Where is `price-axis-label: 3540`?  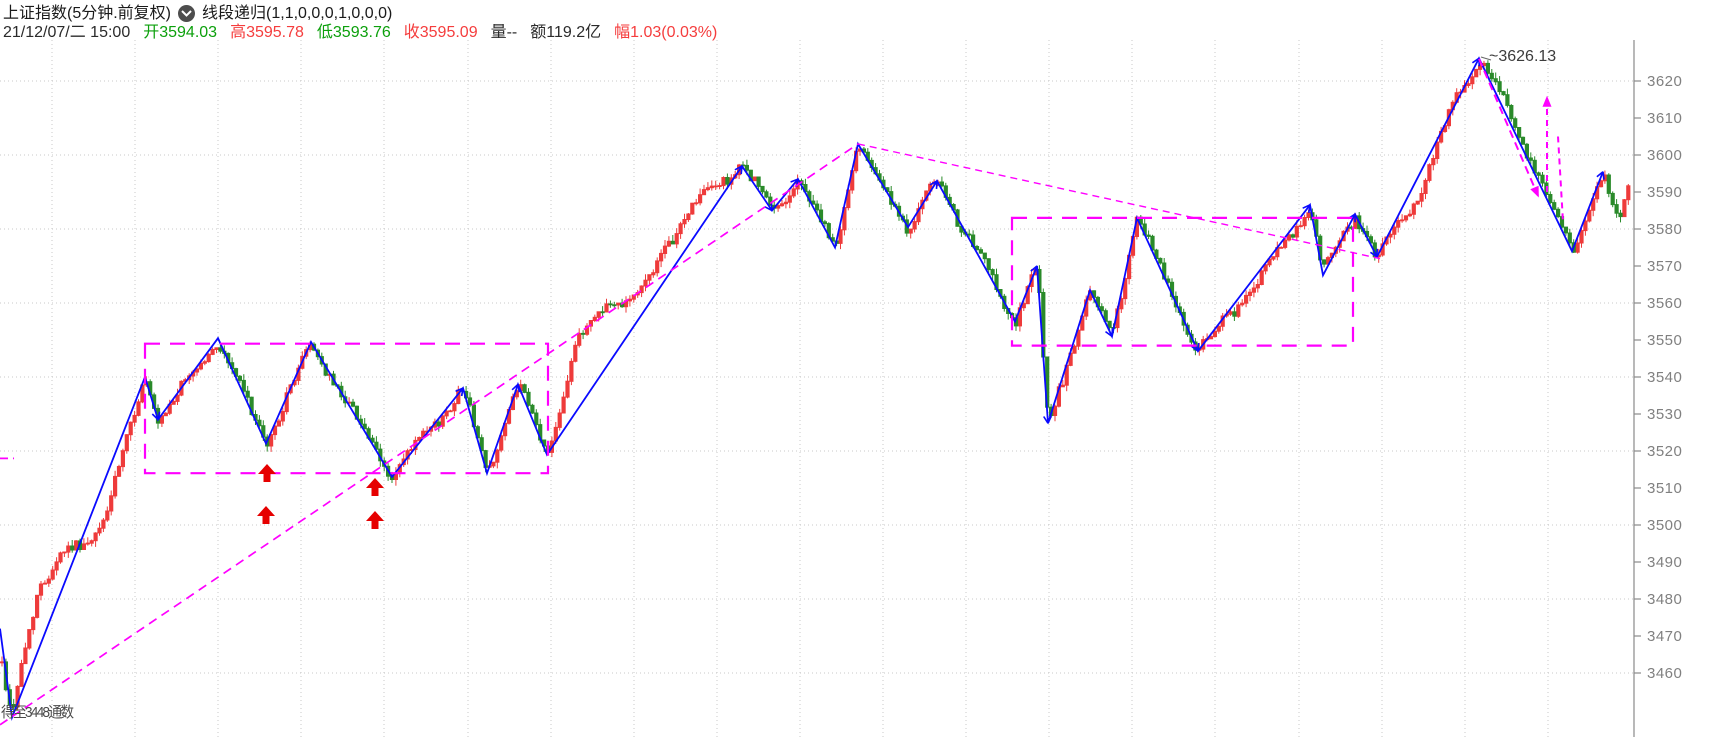 price-axis-label: 3540 is located at coordinates (1665, 377).